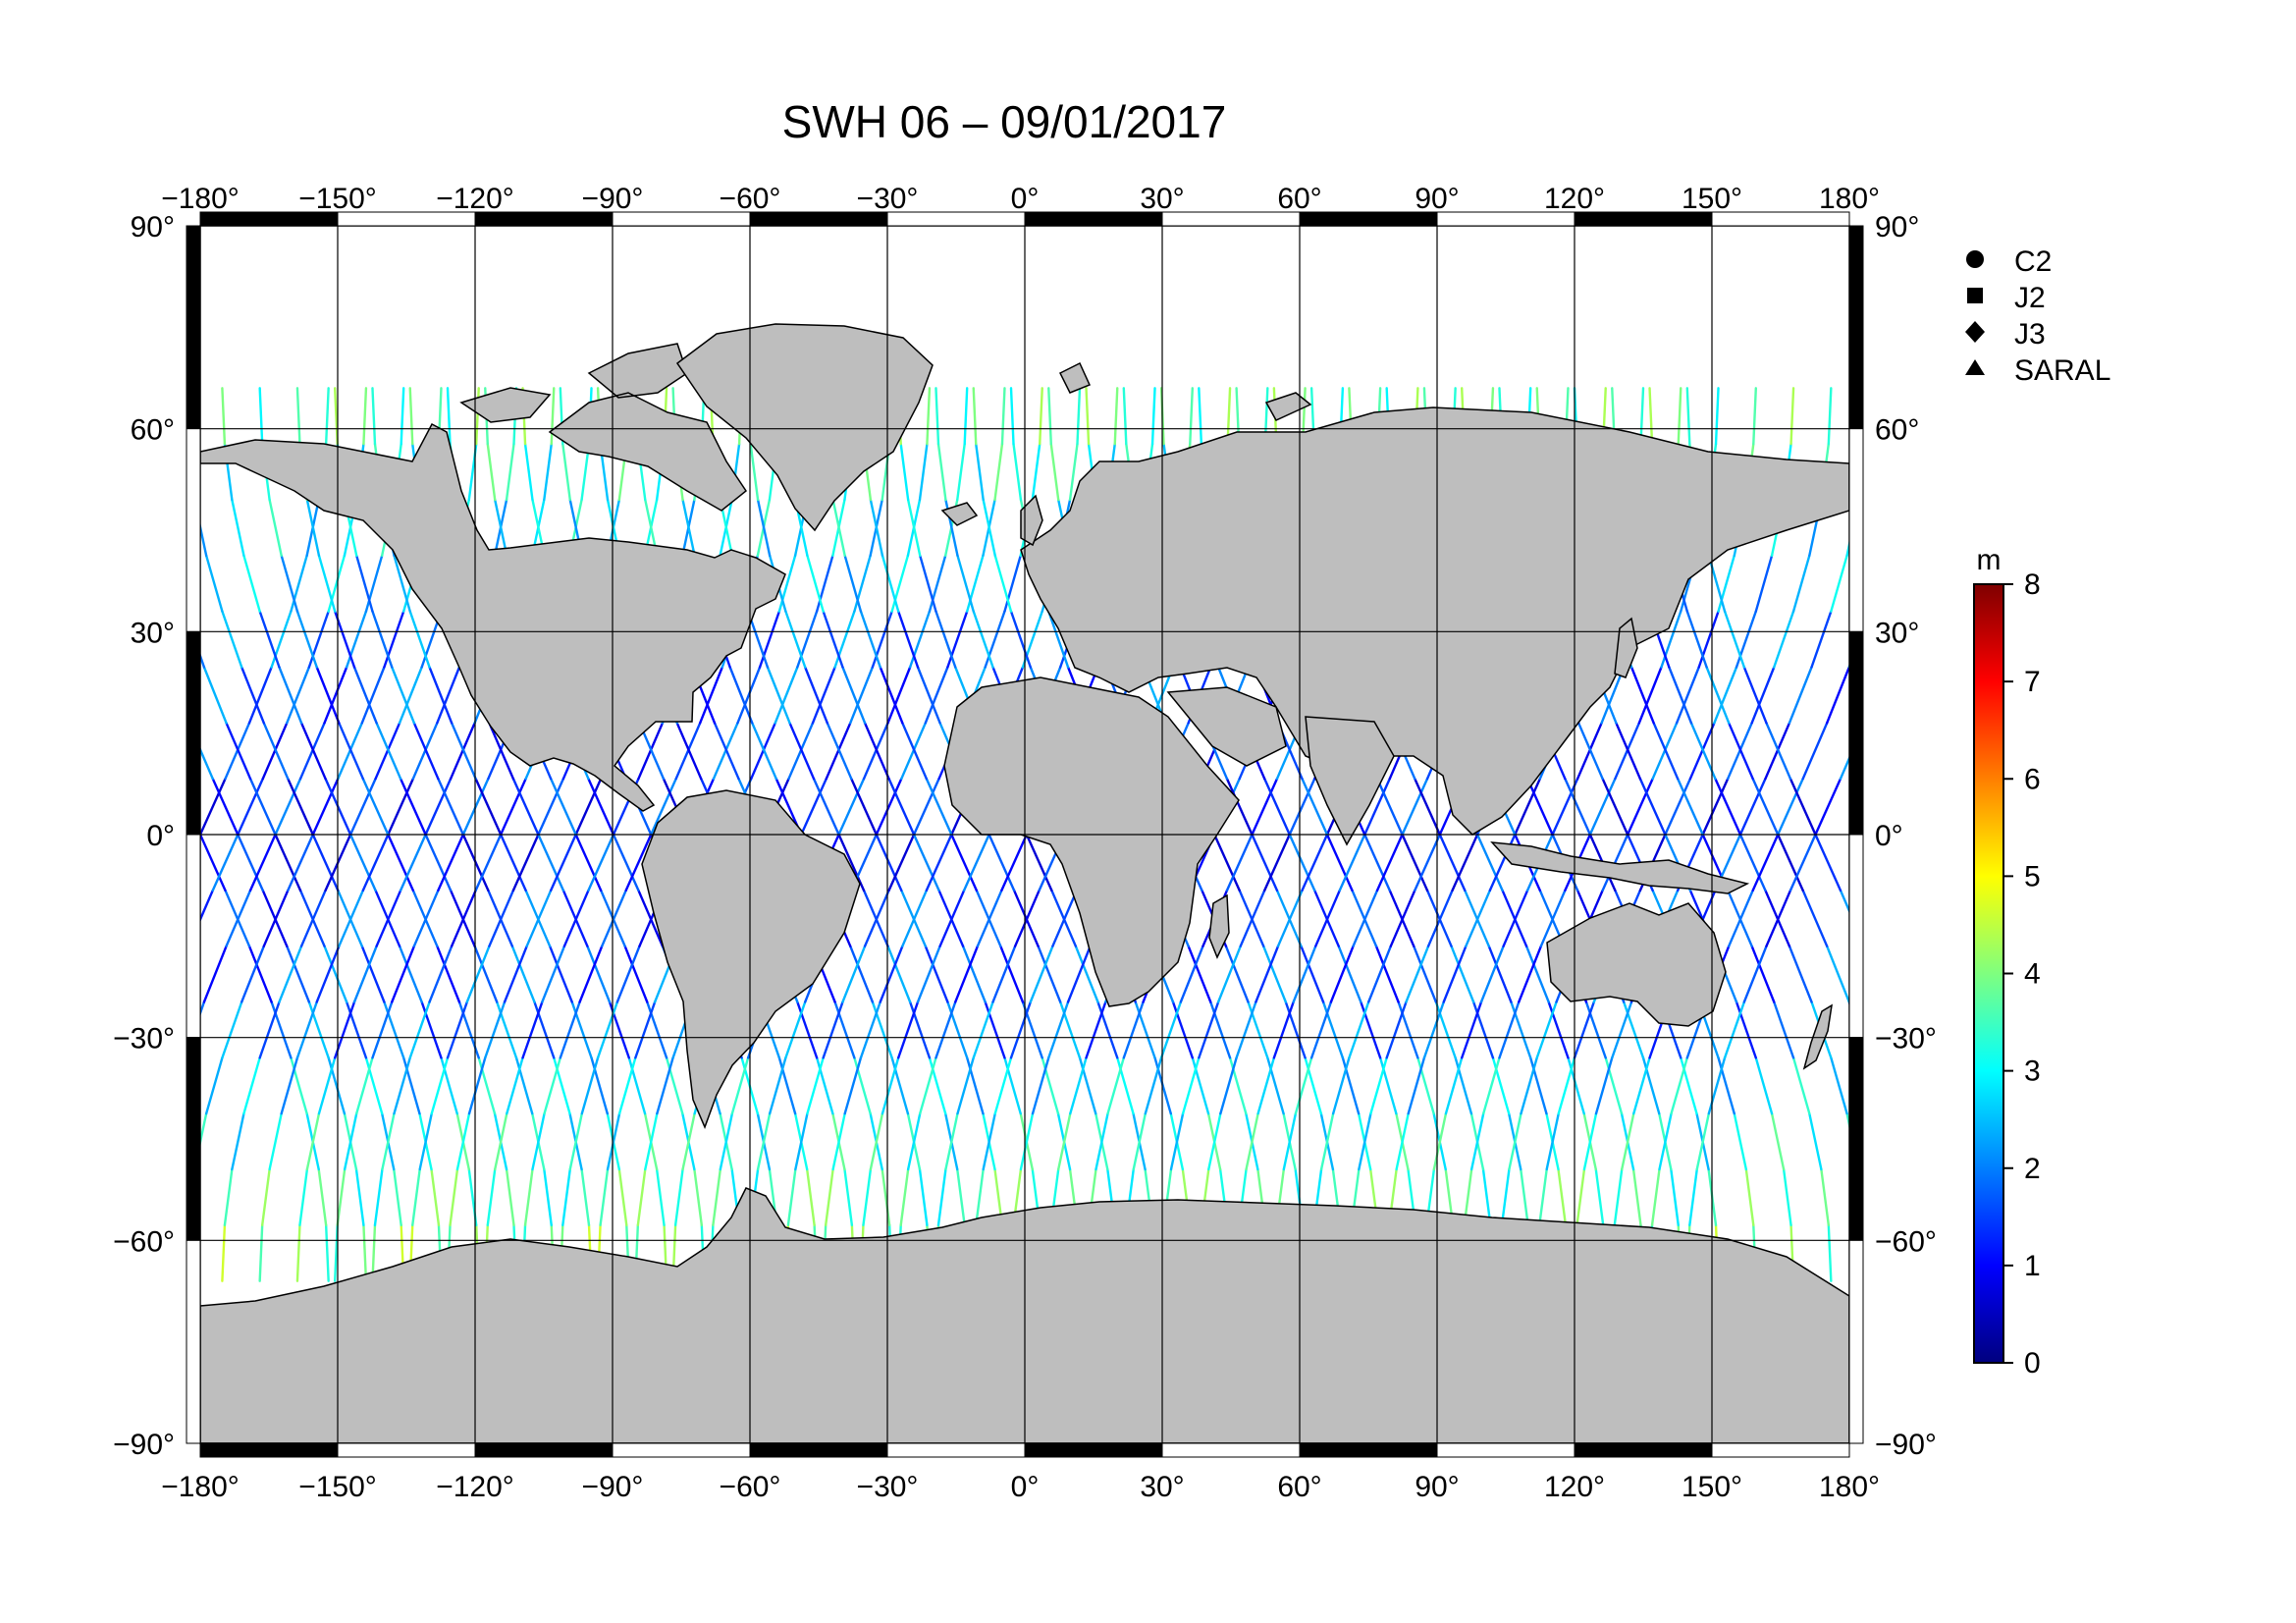  What do you see at coordinates (337, 199) in the screenshot?
I see `lon-tick-label-top: −150°` at bounding box center [337, 199].